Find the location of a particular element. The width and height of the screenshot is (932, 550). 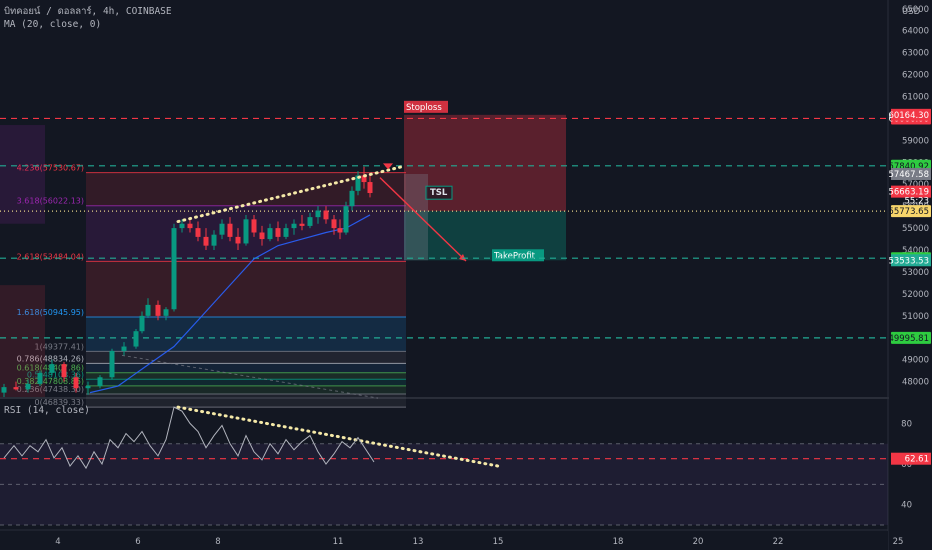

rsi-line is located at coordinates (189, 438).